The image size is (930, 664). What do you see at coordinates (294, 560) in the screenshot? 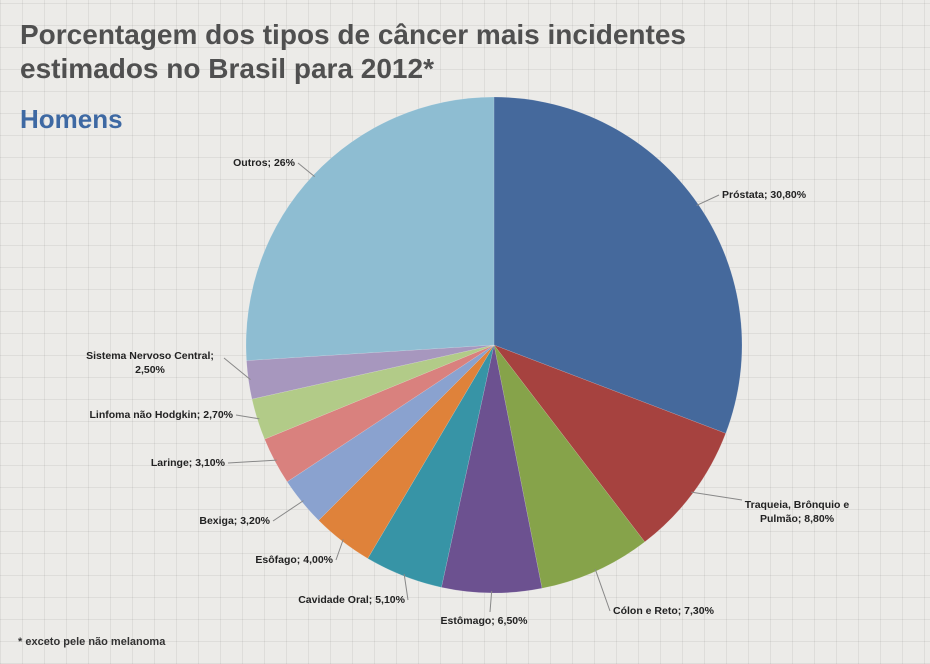
I see `data-label: Esôfago; 4,00%` at bounding box center [294, 560].